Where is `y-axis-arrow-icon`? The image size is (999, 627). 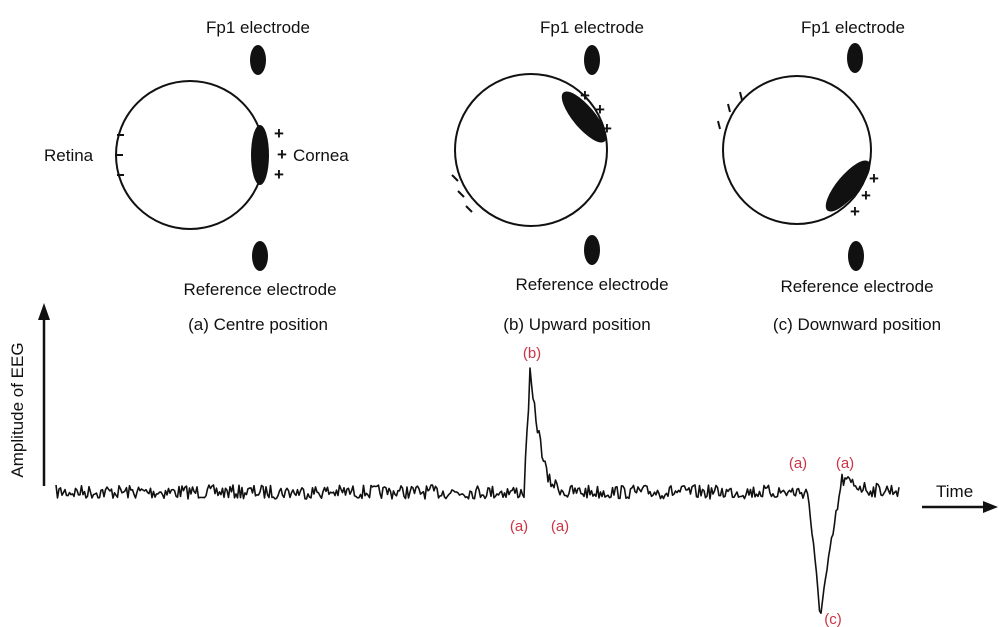
y-axis-arrow-icon is located at coordinates (44, 311).